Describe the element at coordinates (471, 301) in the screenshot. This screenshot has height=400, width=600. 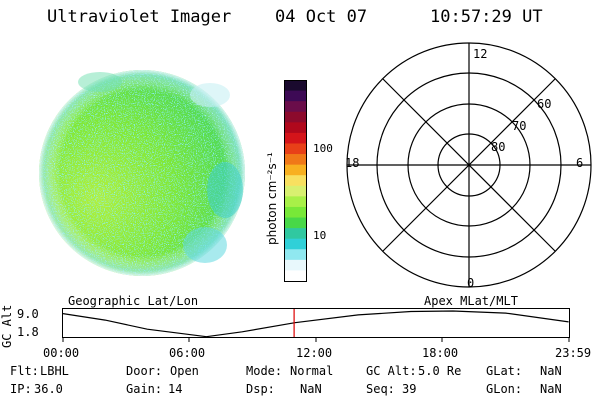
I see `timeline-right-title: Apex MLat/MLT` at that location.